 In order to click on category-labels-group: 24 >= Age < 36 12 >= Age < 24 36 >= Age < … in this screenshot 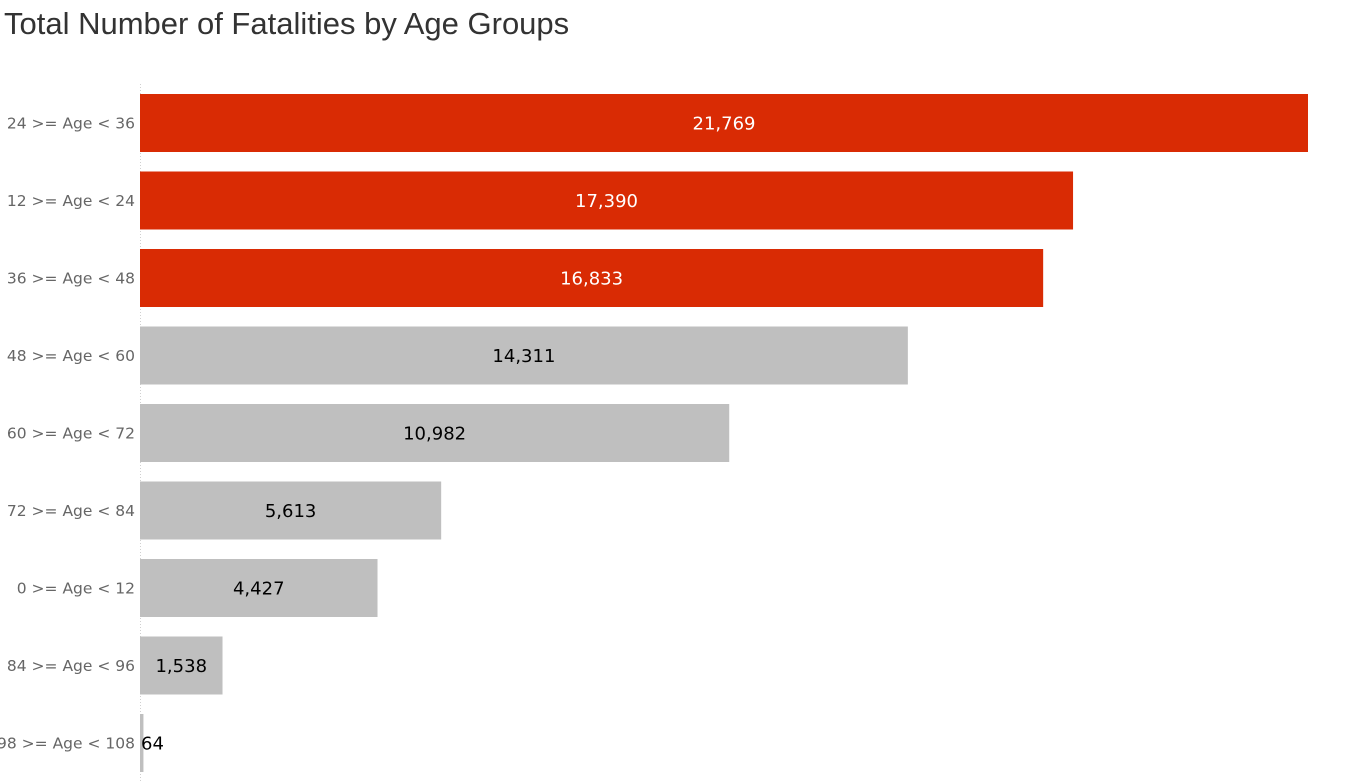, I will do `click(67, 434)`.